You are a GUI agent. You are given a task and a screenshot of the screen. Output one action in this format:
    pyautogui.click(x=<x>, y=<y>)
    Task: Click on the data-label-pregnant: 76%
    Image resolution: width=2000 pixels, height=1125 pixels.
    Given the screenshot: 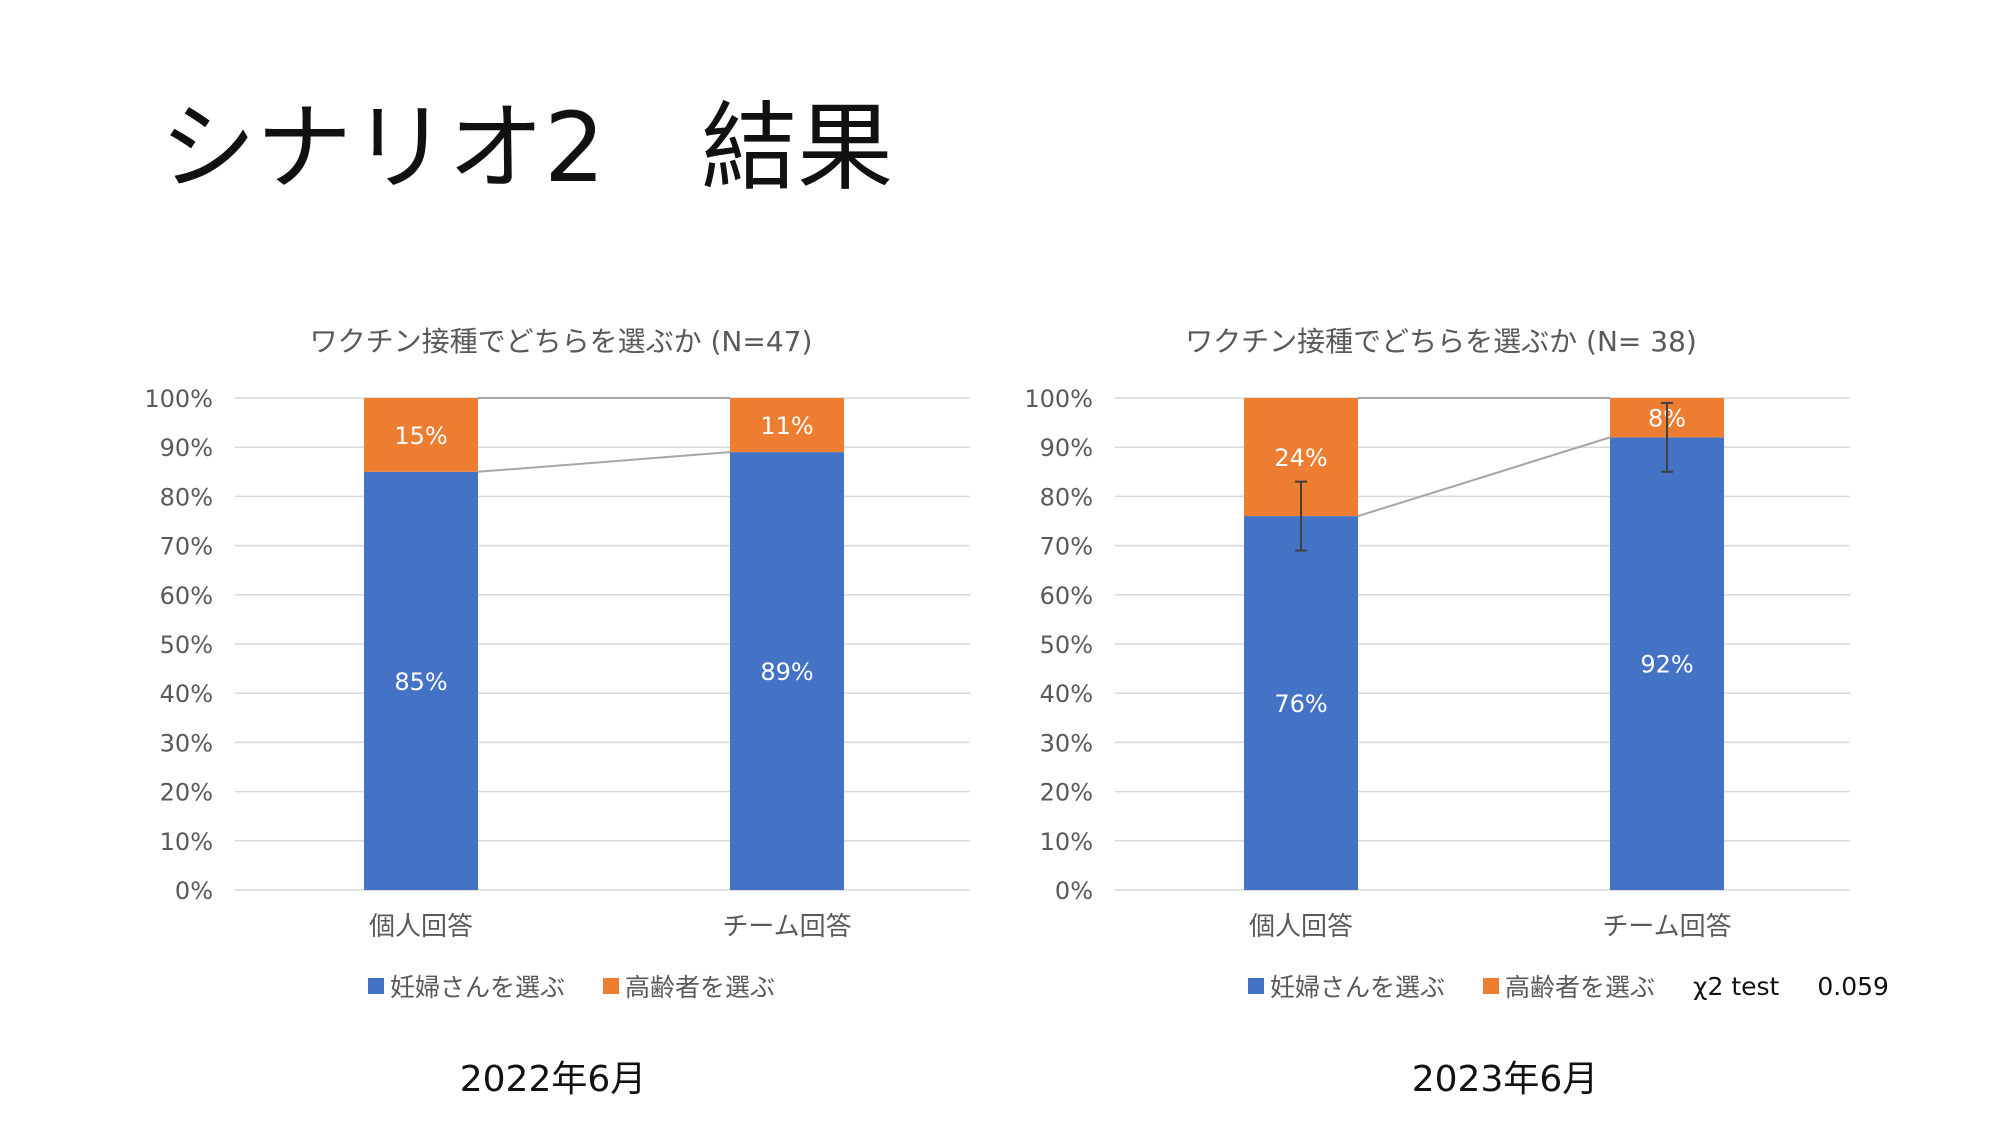 What is the action you would take?
    pyautogui.click(x=1300, y=704)
    